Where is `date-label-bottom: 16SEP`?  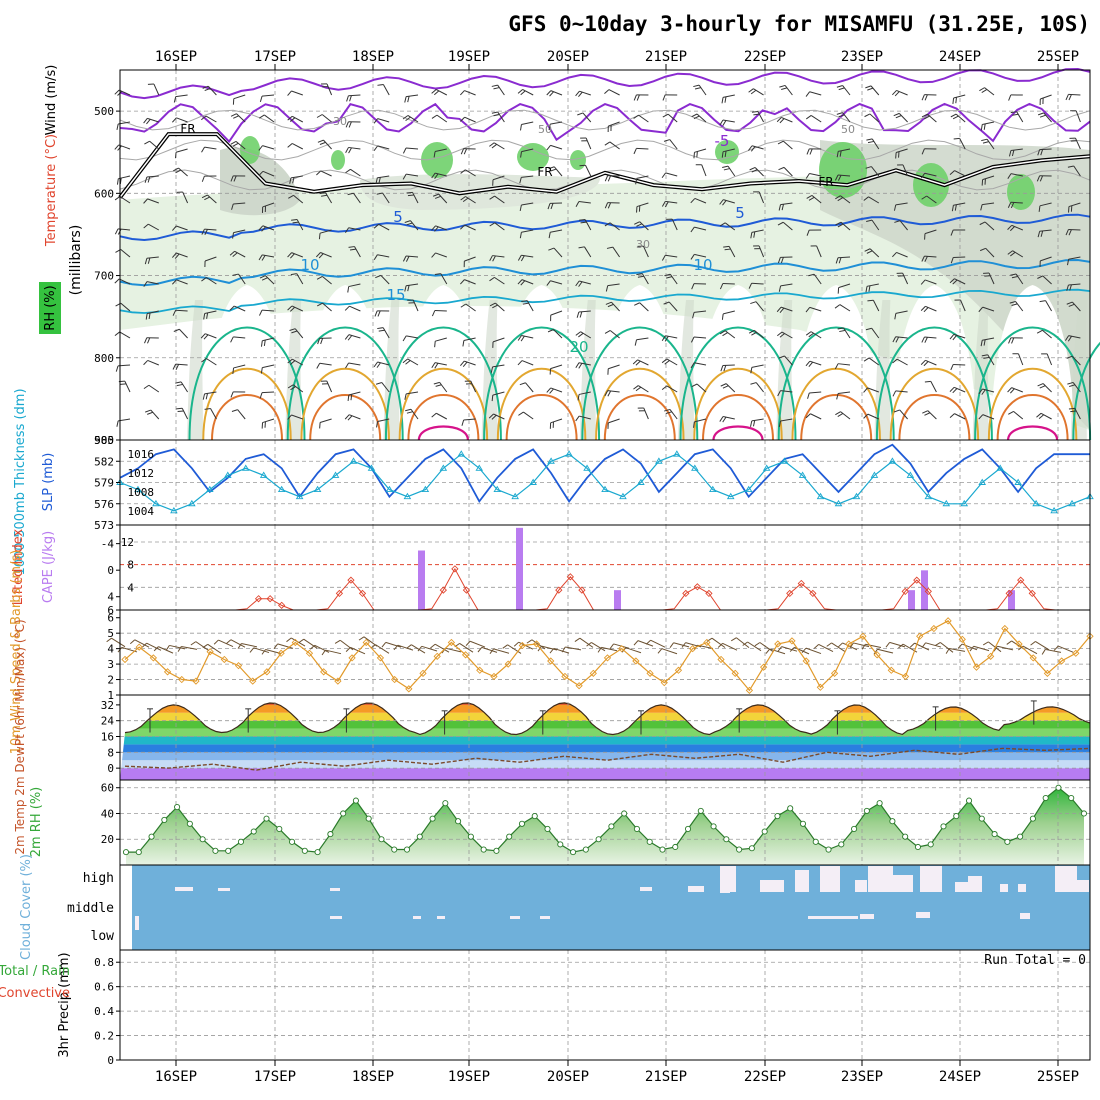 date-label-bottom: 16SEP is located at coordinates (176, 1077).